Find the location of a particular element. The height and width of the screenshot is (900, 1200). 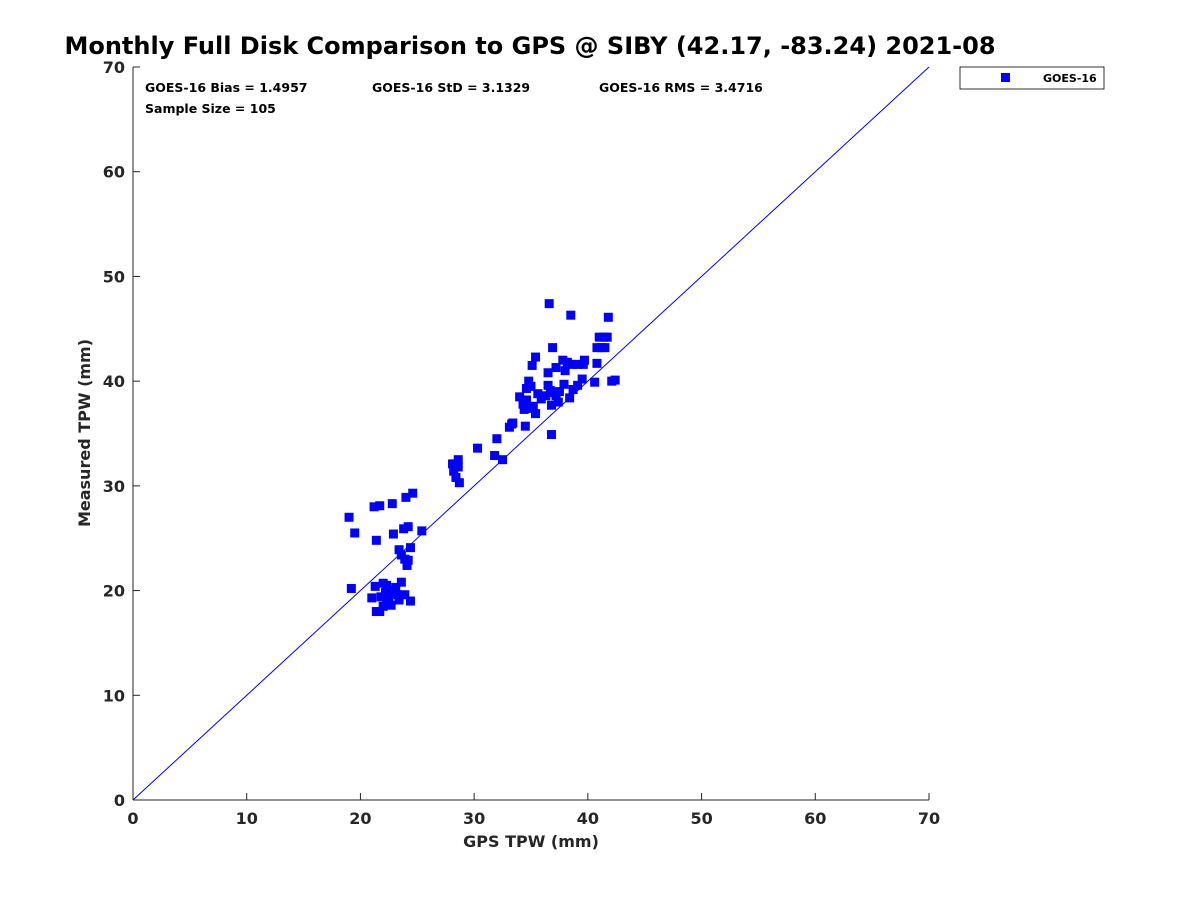

y-tick-label: 30 is located at coordinates (114, 486).